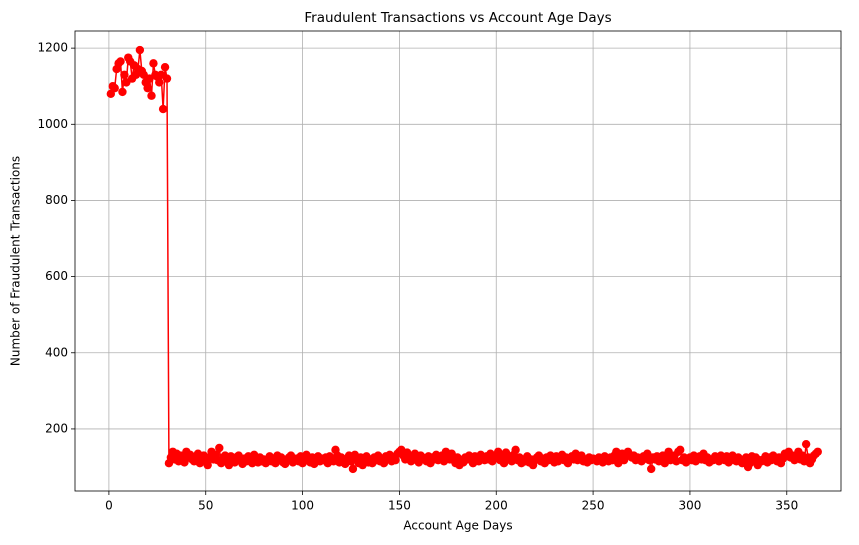  Describe the element at coordinates (52, 124) in the screenshot. I see `y-tick-label: 1000` at that location.